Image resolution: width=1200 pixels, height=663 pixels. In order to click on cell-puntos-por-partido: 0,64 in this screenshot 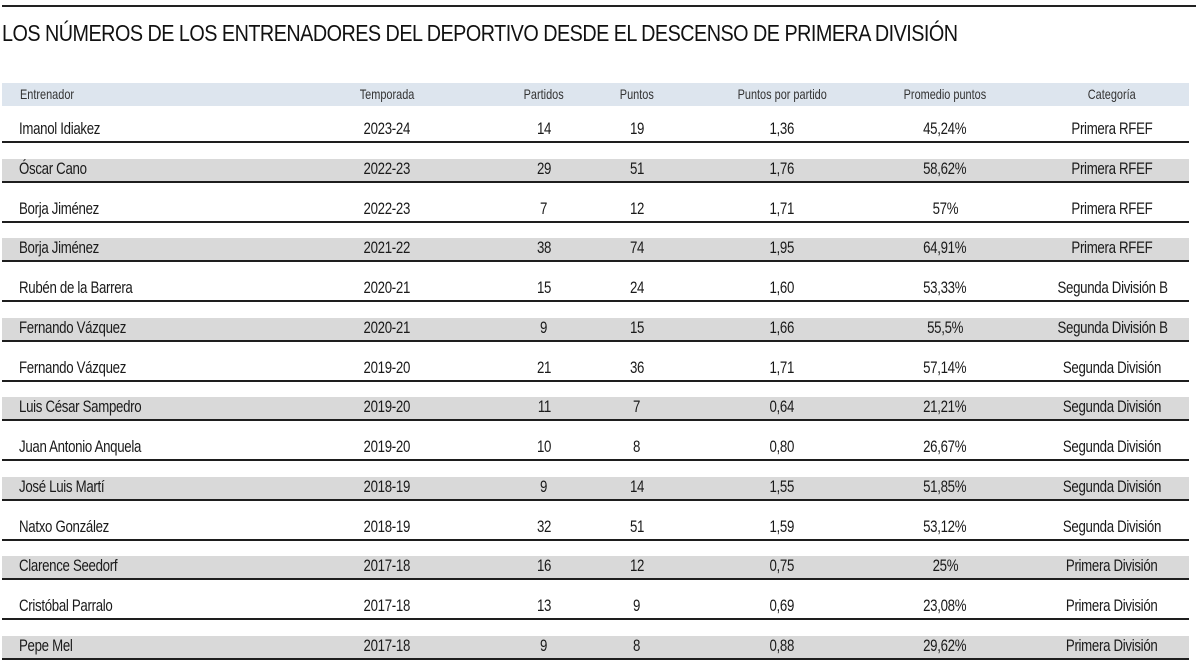, I will do `click(782, 407)`.